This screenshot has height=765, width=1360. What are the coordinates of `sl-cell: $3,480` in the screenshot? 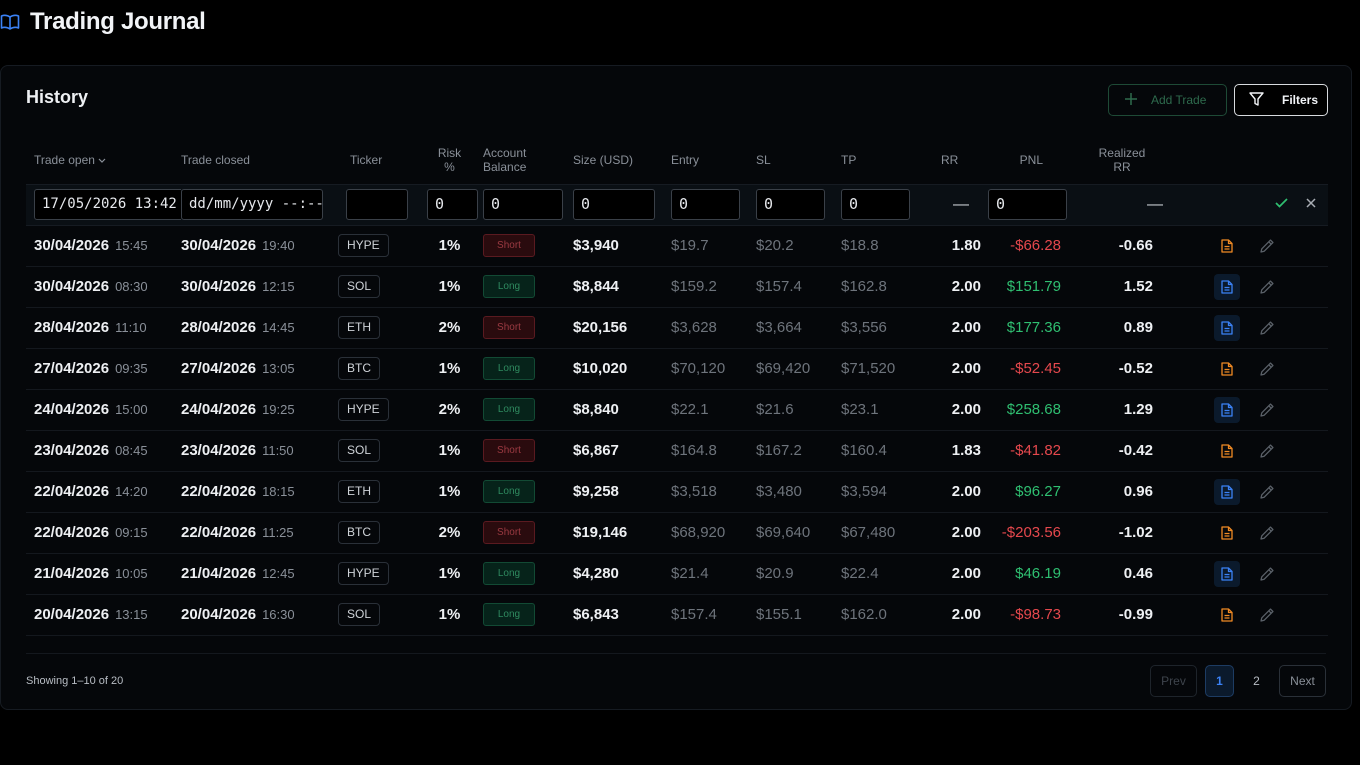 It's located at (798, 492).